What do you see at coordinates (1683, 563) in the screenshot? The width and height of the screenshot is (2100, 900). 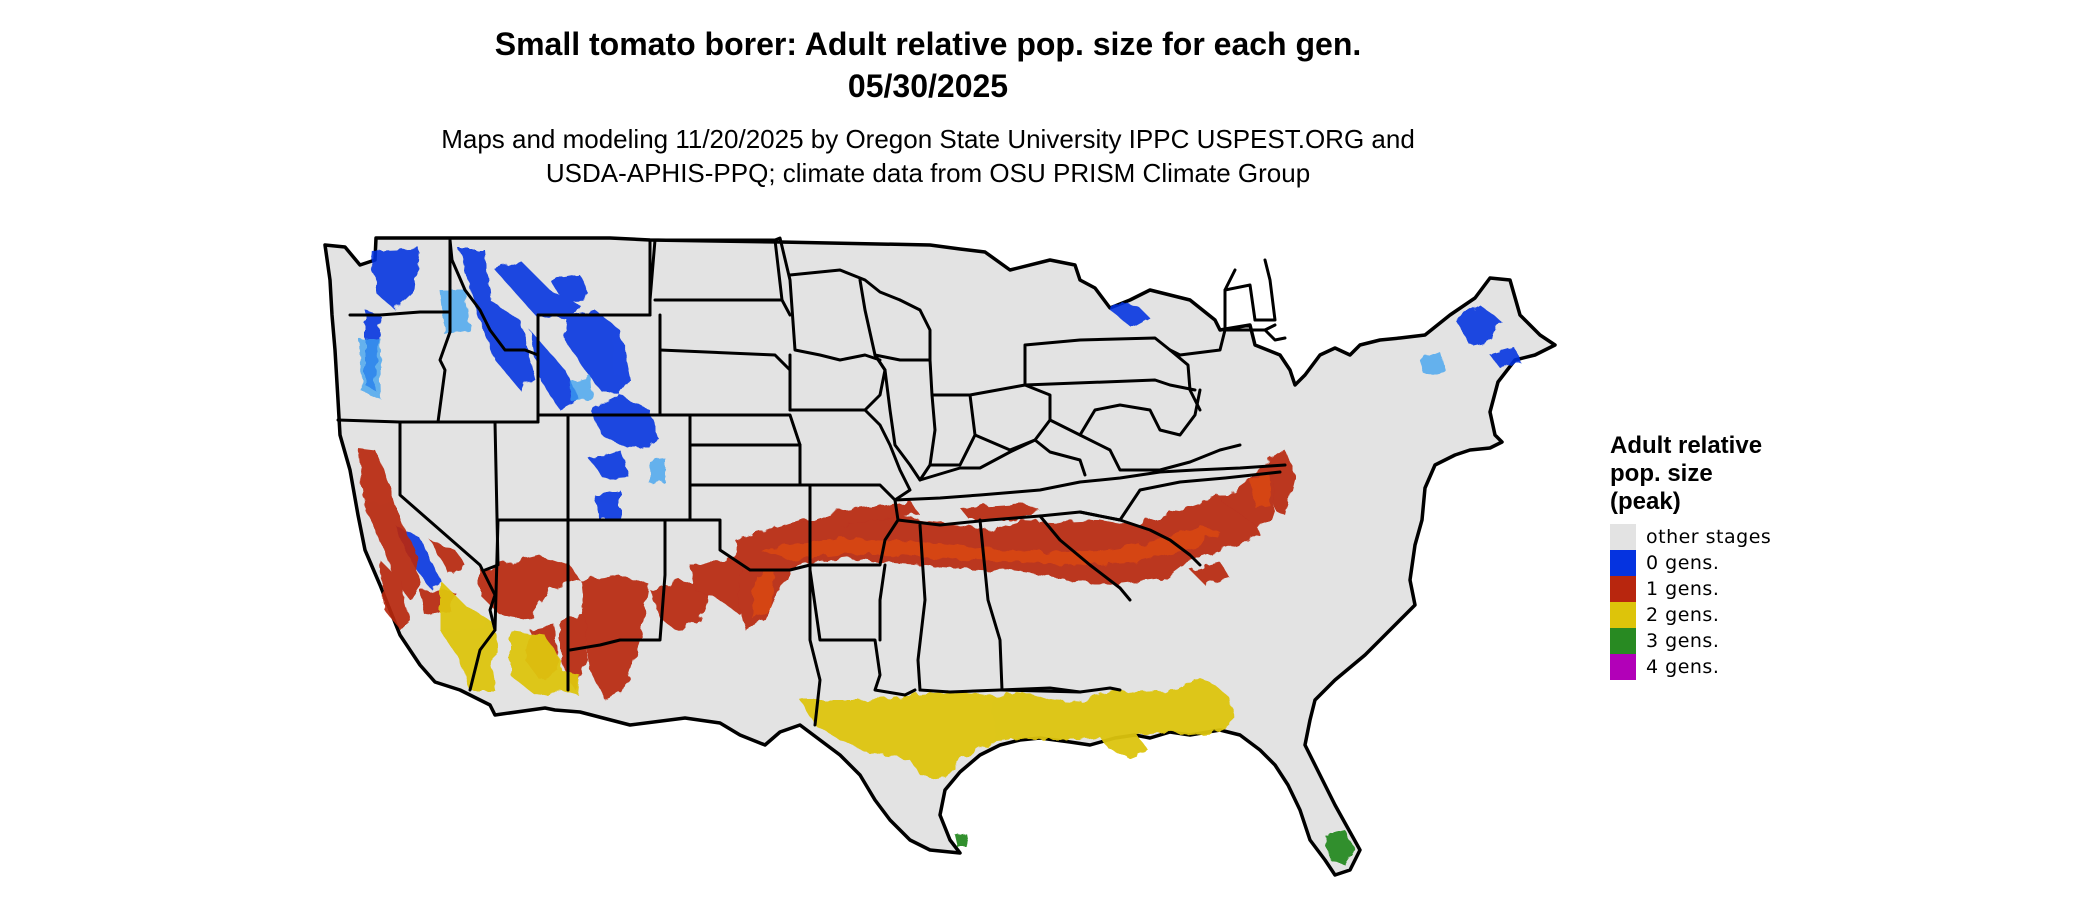 I see `legend-label: 0 gens.` at bounding box center [1683, 563].